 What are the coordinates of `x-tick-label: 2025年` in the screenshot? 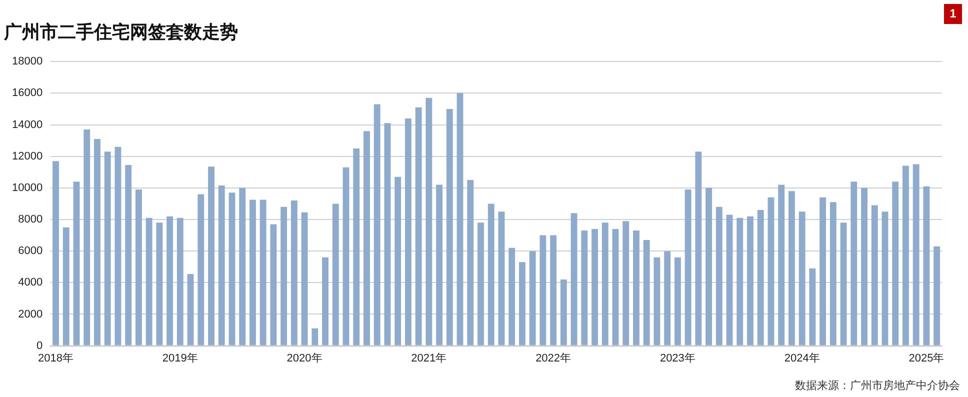 It's located at (926, 358).